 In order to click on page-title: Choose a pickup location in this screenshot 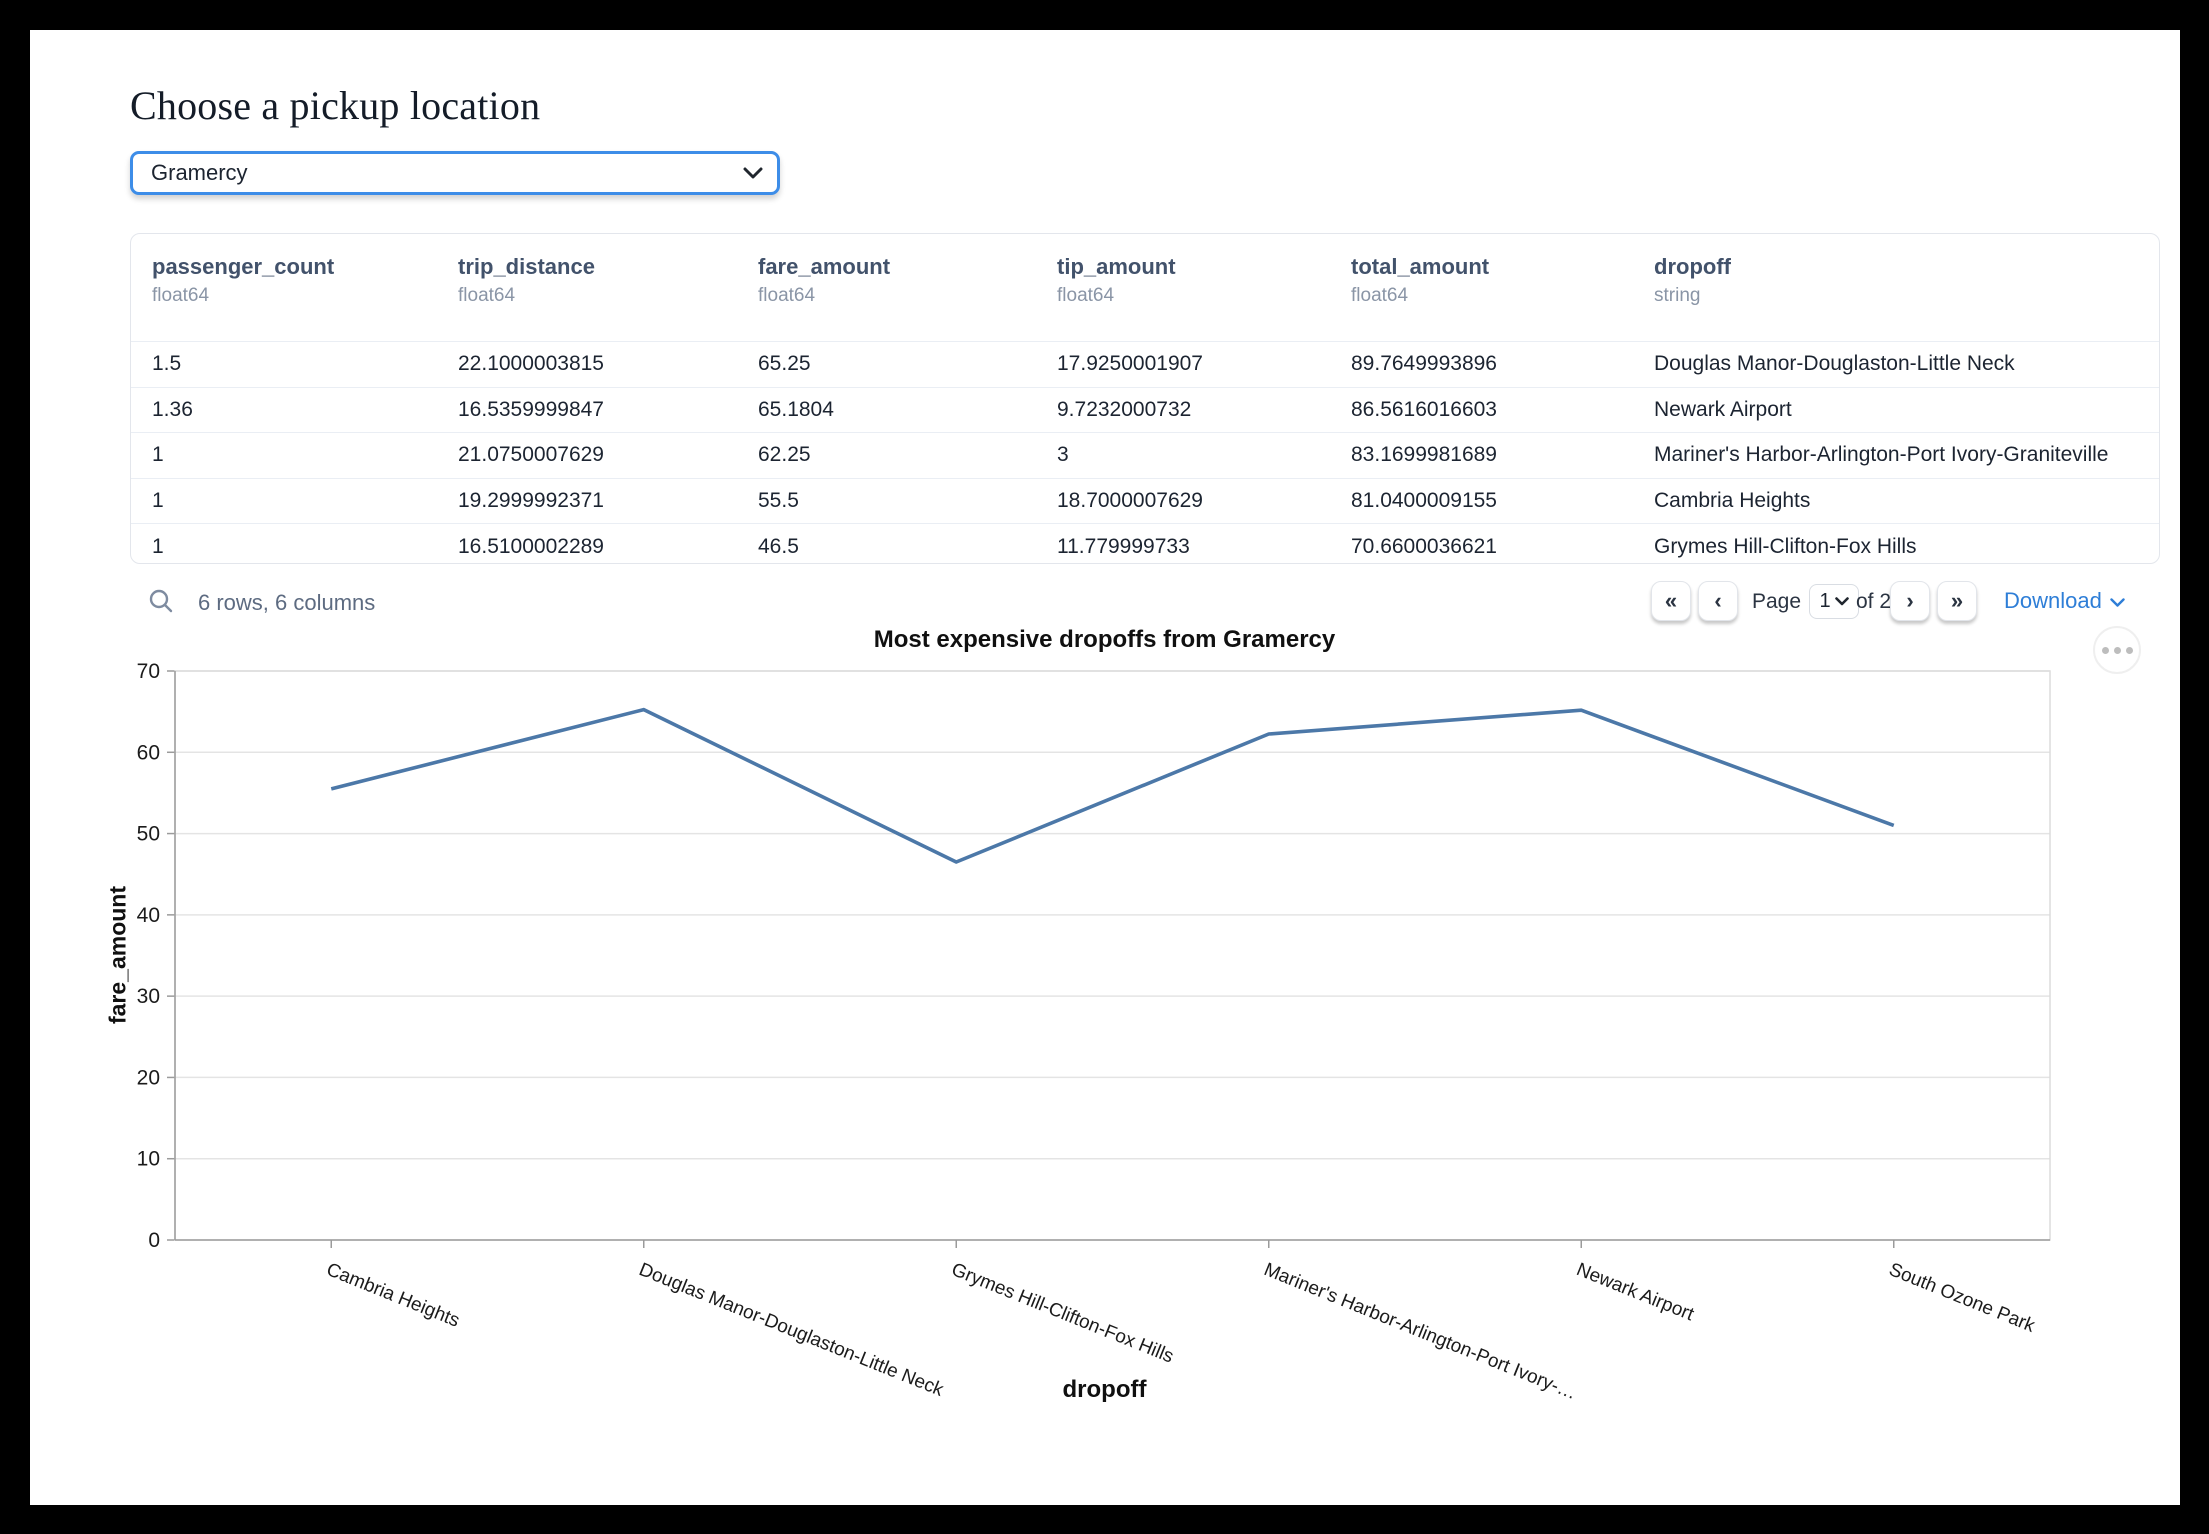, I will do `click(335, 105)`.